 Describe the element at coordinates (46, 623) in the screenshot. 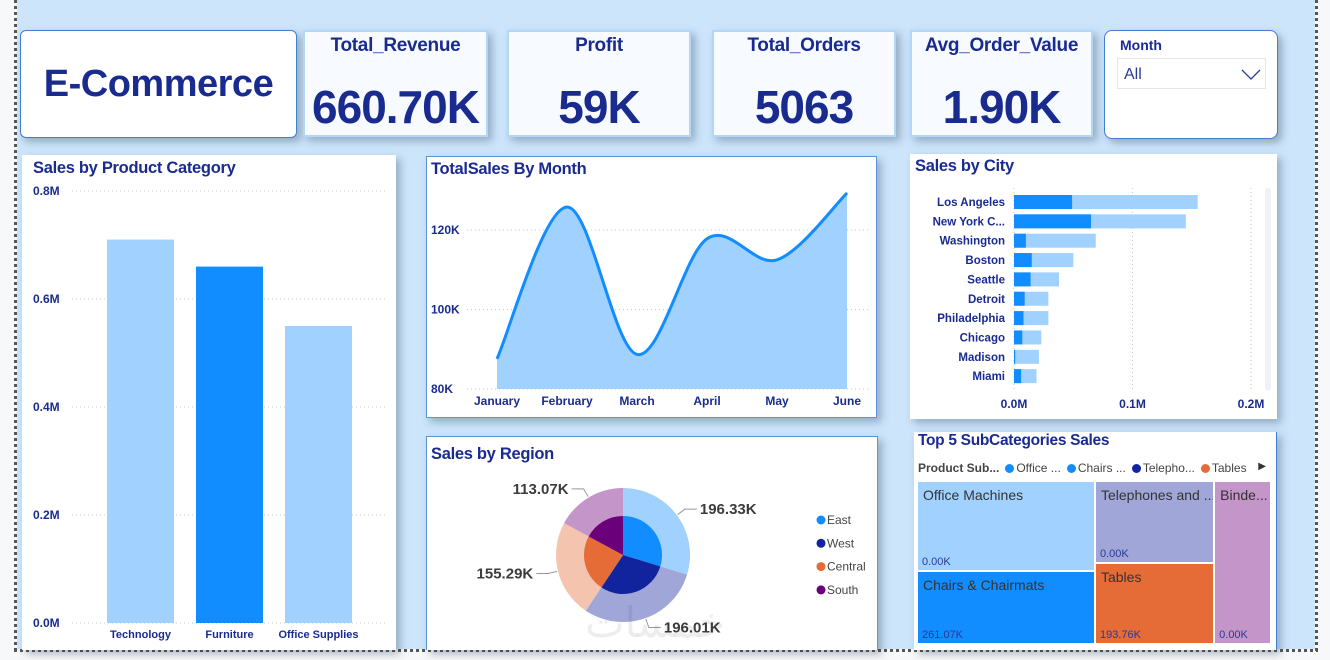

I see `y-tick-label: 0.0M` at that location.